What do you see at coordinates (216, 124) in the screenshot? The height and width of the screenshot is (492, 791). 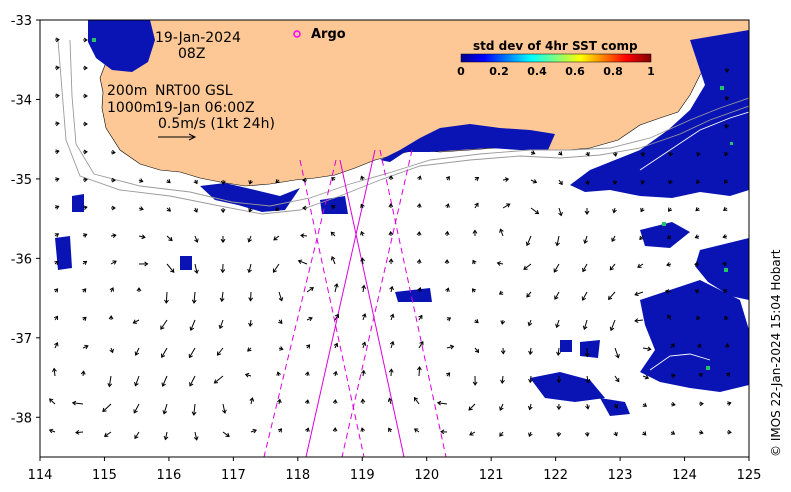 I see `scale-label: 0.5m/s (1kt 24h)` at bounding box center [216, 124].